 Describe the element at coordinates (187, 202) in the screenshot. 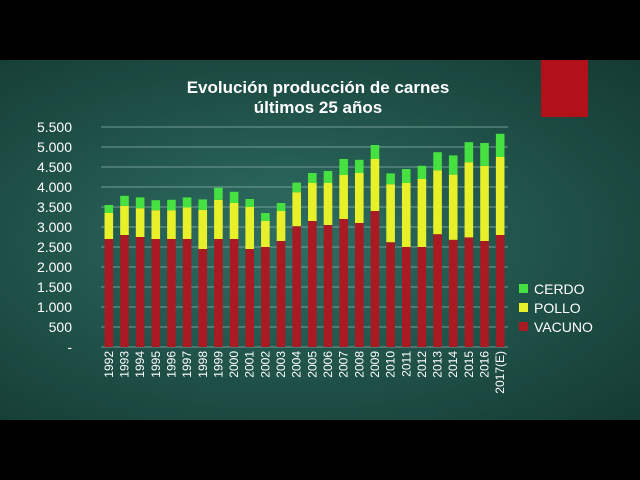

I see `bar-cerdo-1997` at that location.